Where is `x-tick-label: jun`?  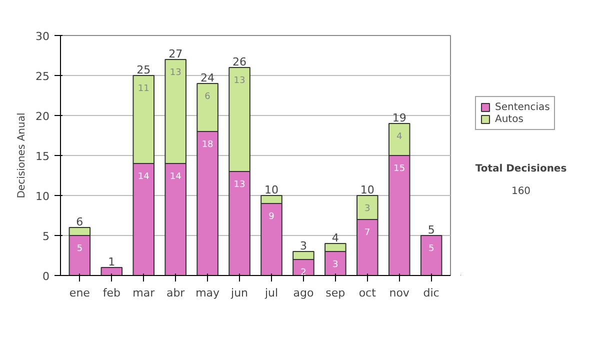
x-tick-label: jun is located at coordinates (239, 293).